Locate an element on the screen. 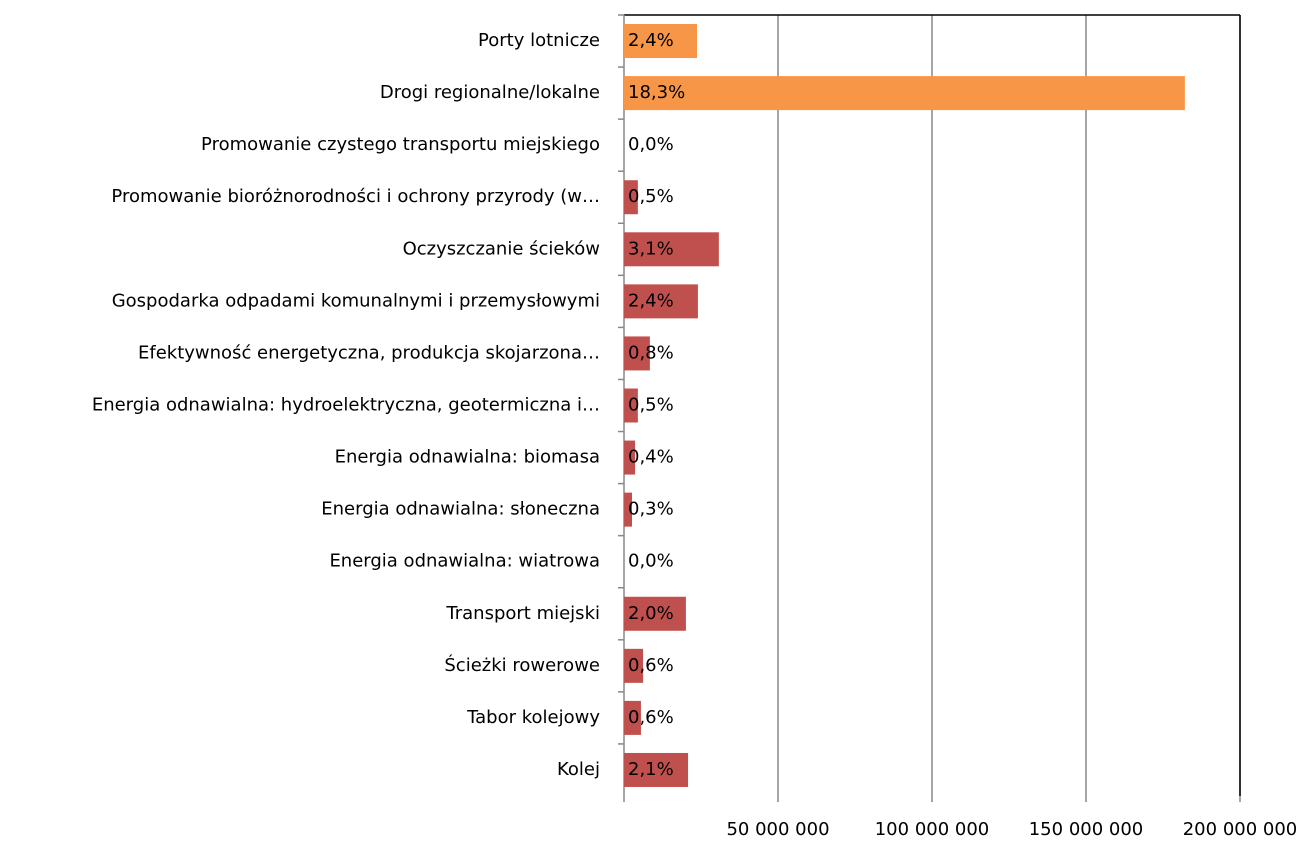  share-label: 2,1% is located at coordinates (651, 769).